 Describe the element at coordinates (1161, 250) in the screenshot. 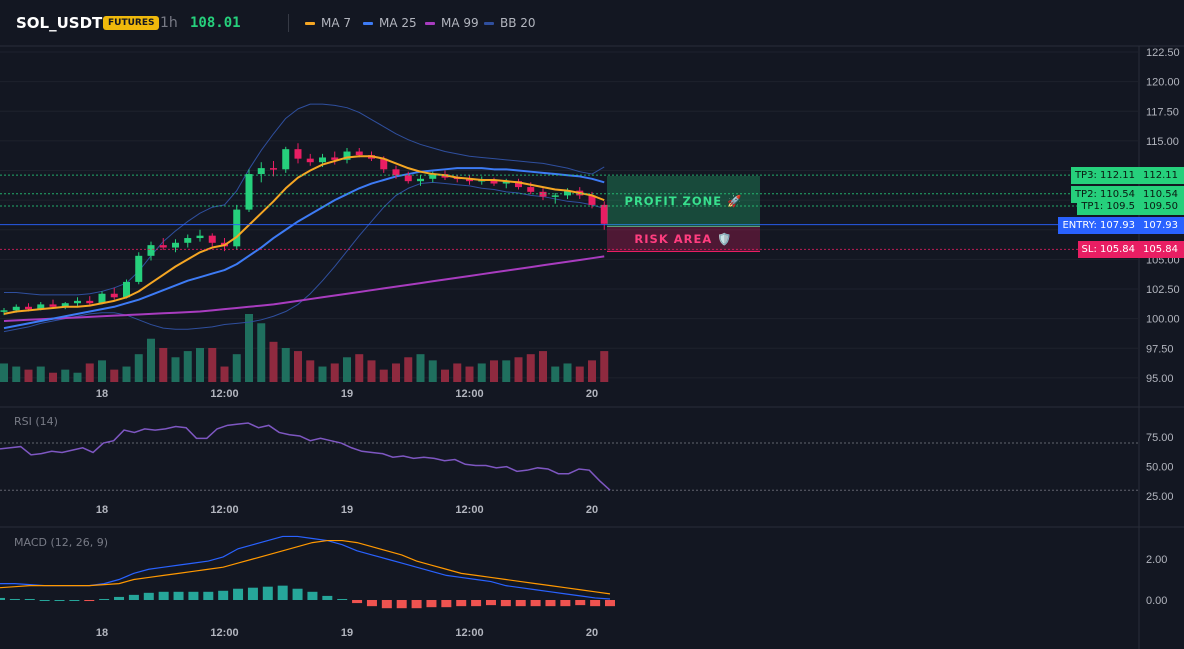

I see `price-tag-sl: 105.84` at that location.